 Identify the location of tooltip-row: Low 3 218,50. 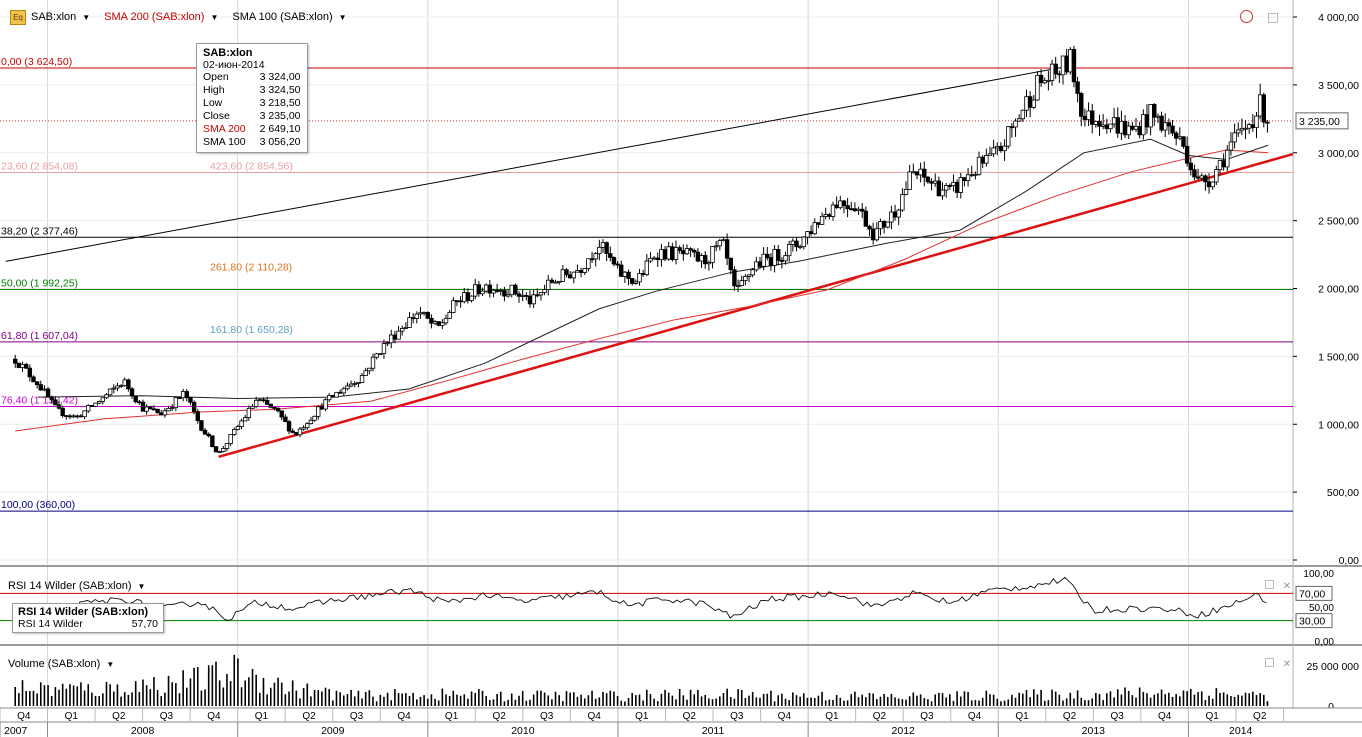
(252, 103).